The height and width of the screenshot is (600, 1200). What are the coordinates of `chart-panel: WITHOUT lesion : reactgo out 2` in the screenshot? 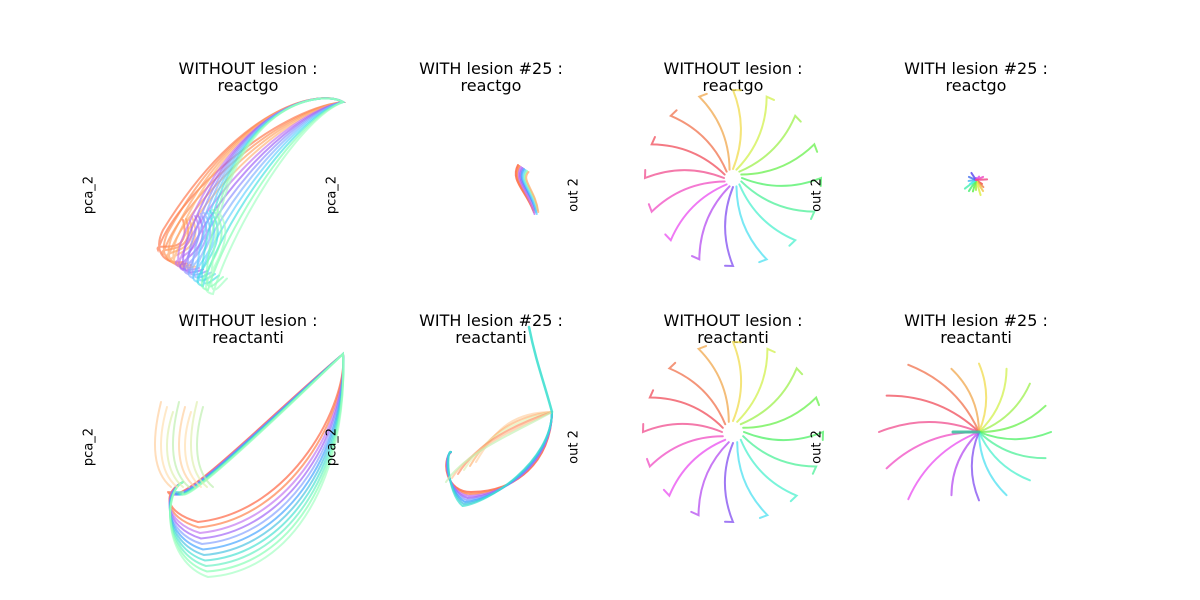 It's located at (712, 190).